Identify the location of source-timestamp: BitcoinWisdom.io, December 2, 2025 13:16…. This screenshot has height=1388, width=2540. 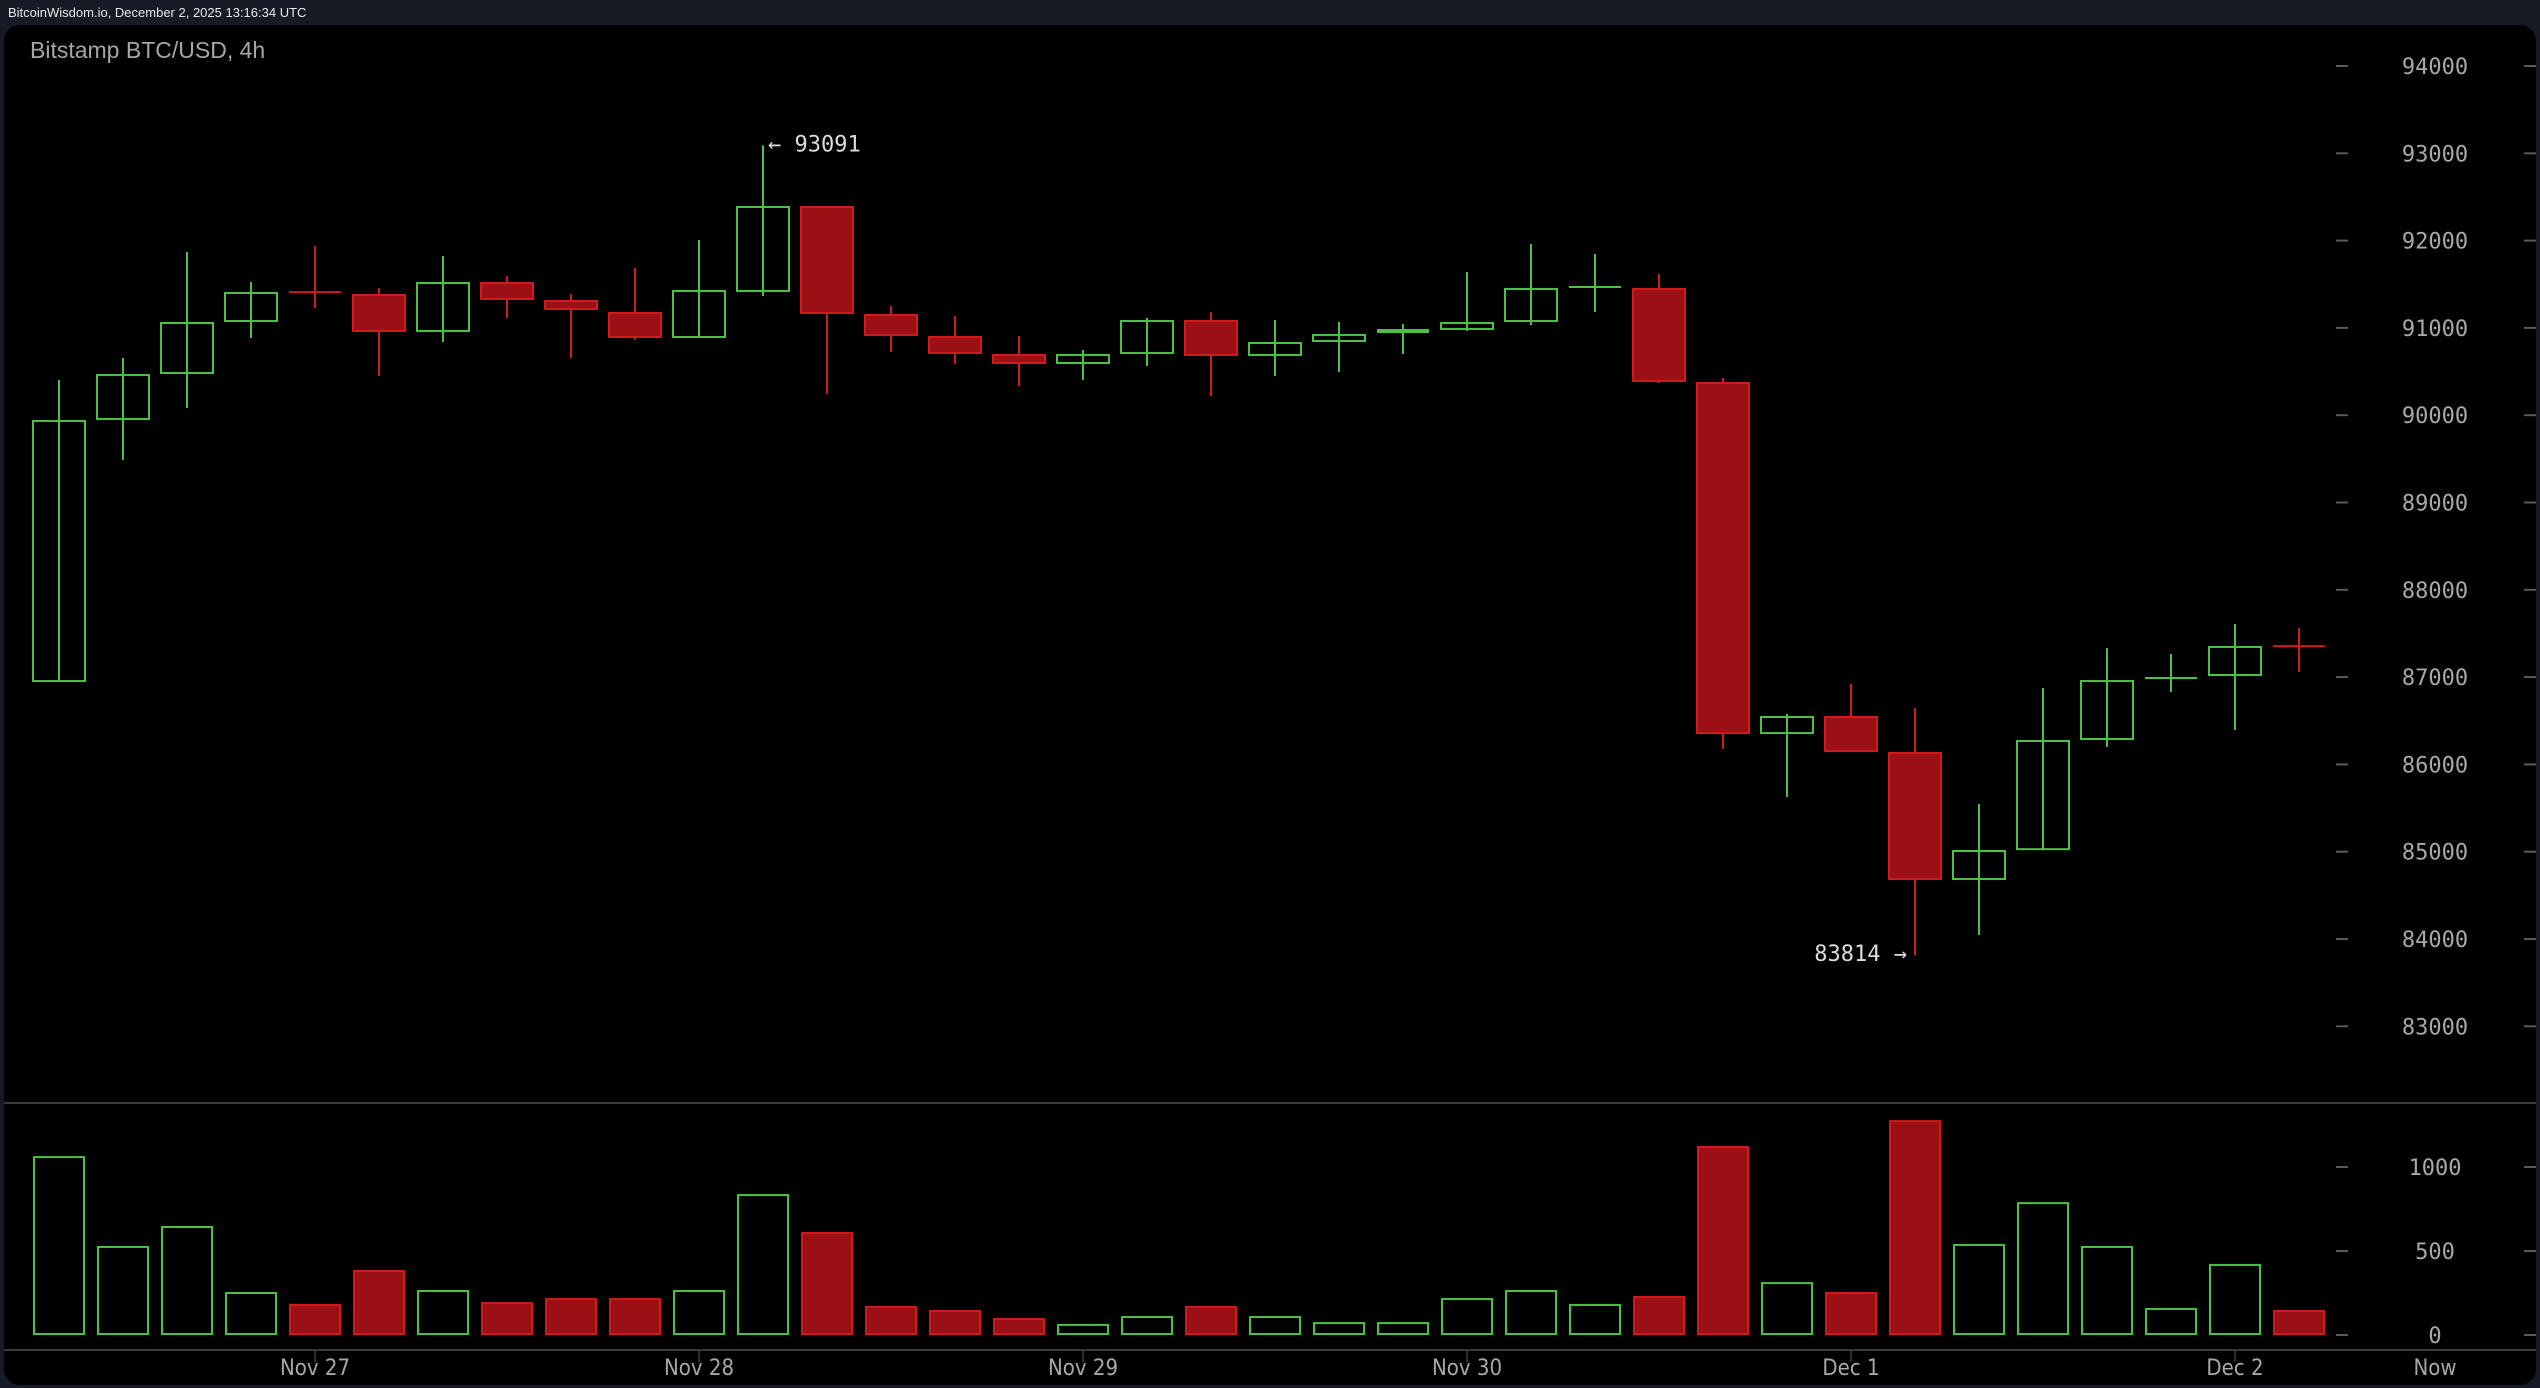
(157, 12).